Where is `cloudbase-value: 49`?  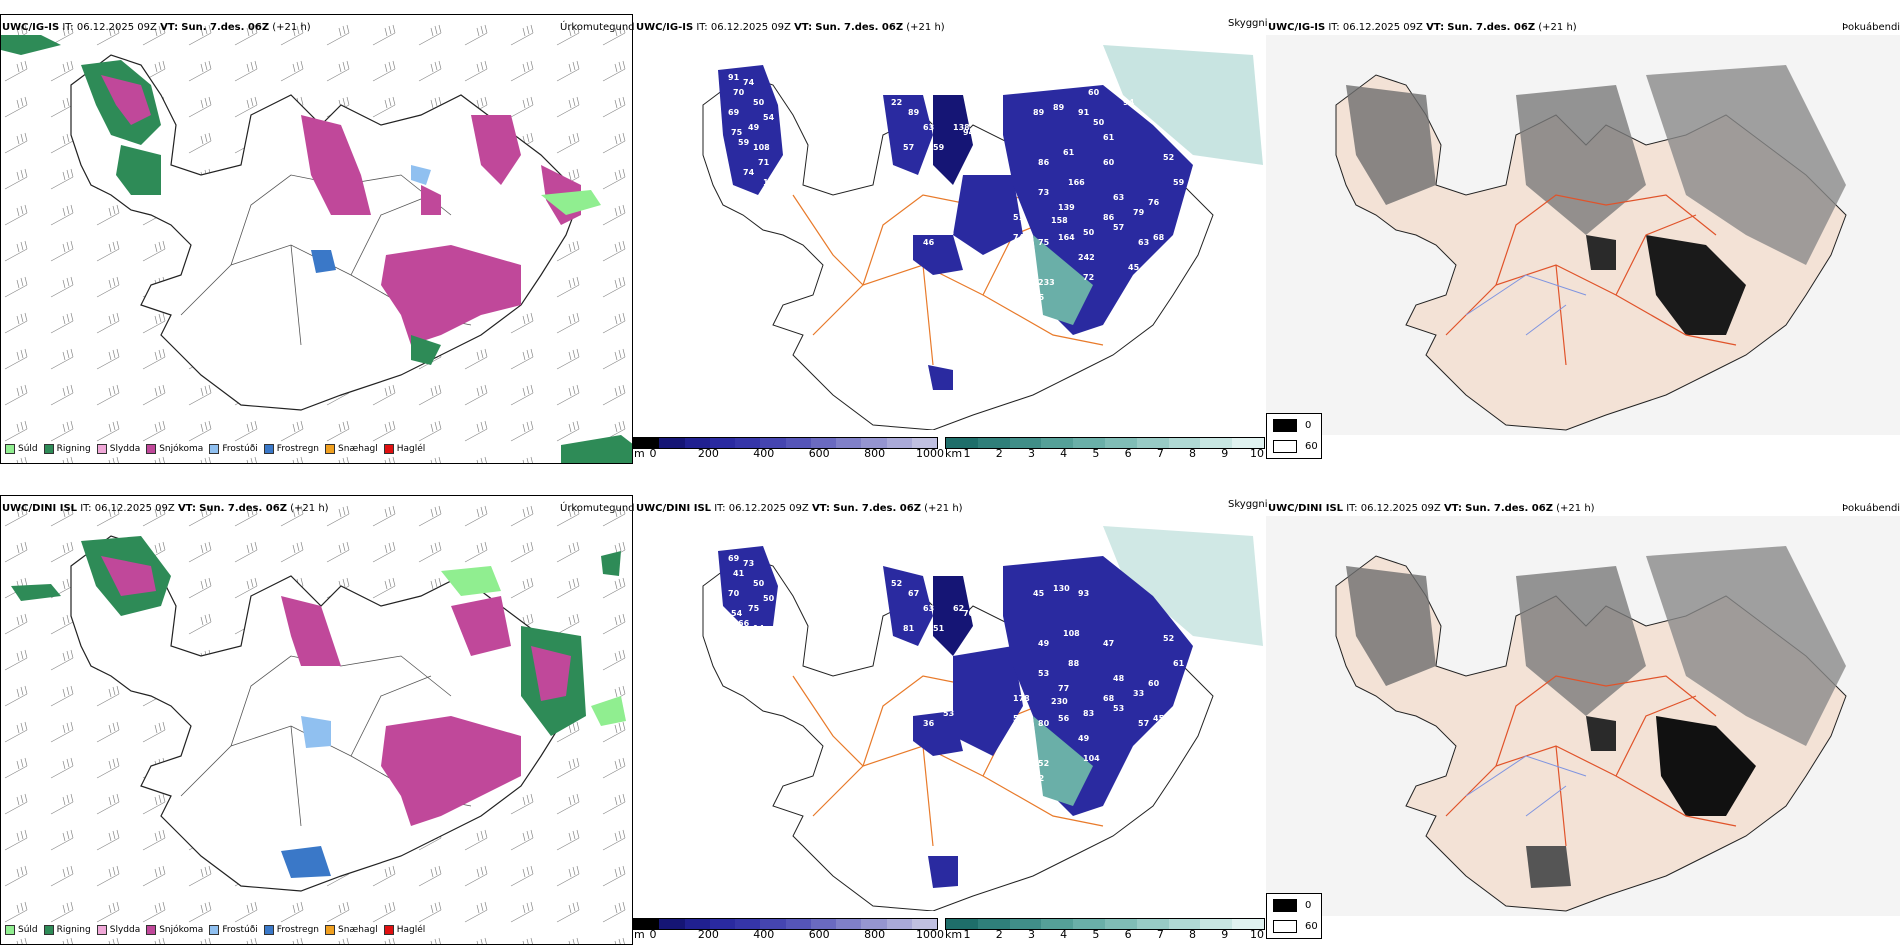
cloudbase-value: 49 is located at coordinates (1084, 738).